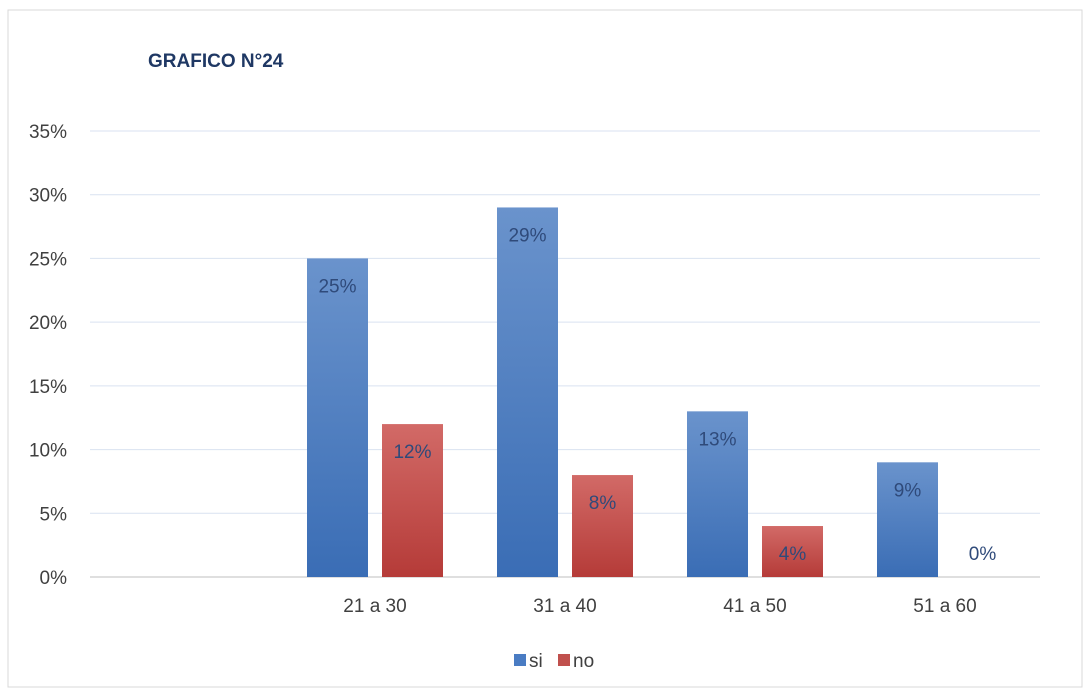  What do you see at coordinates (48, 323) in the screenshot?
I see `y-tick-label: 20%` at bounding box center [48, 323].